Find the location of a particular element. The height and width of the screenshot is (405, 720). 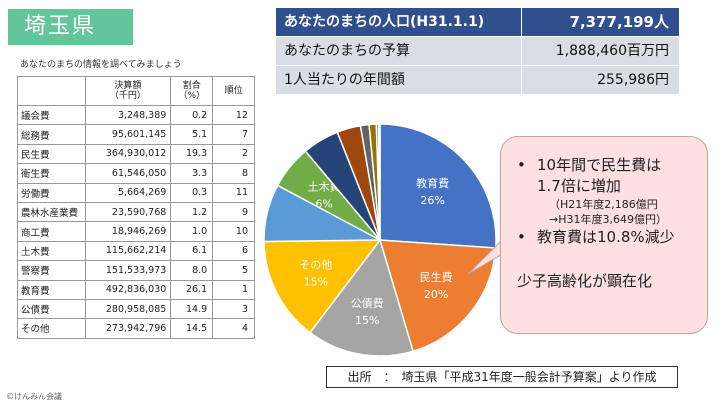

subtitle: あなたのまちの情報を調べてみましょう is located at coordinates (101, 65).